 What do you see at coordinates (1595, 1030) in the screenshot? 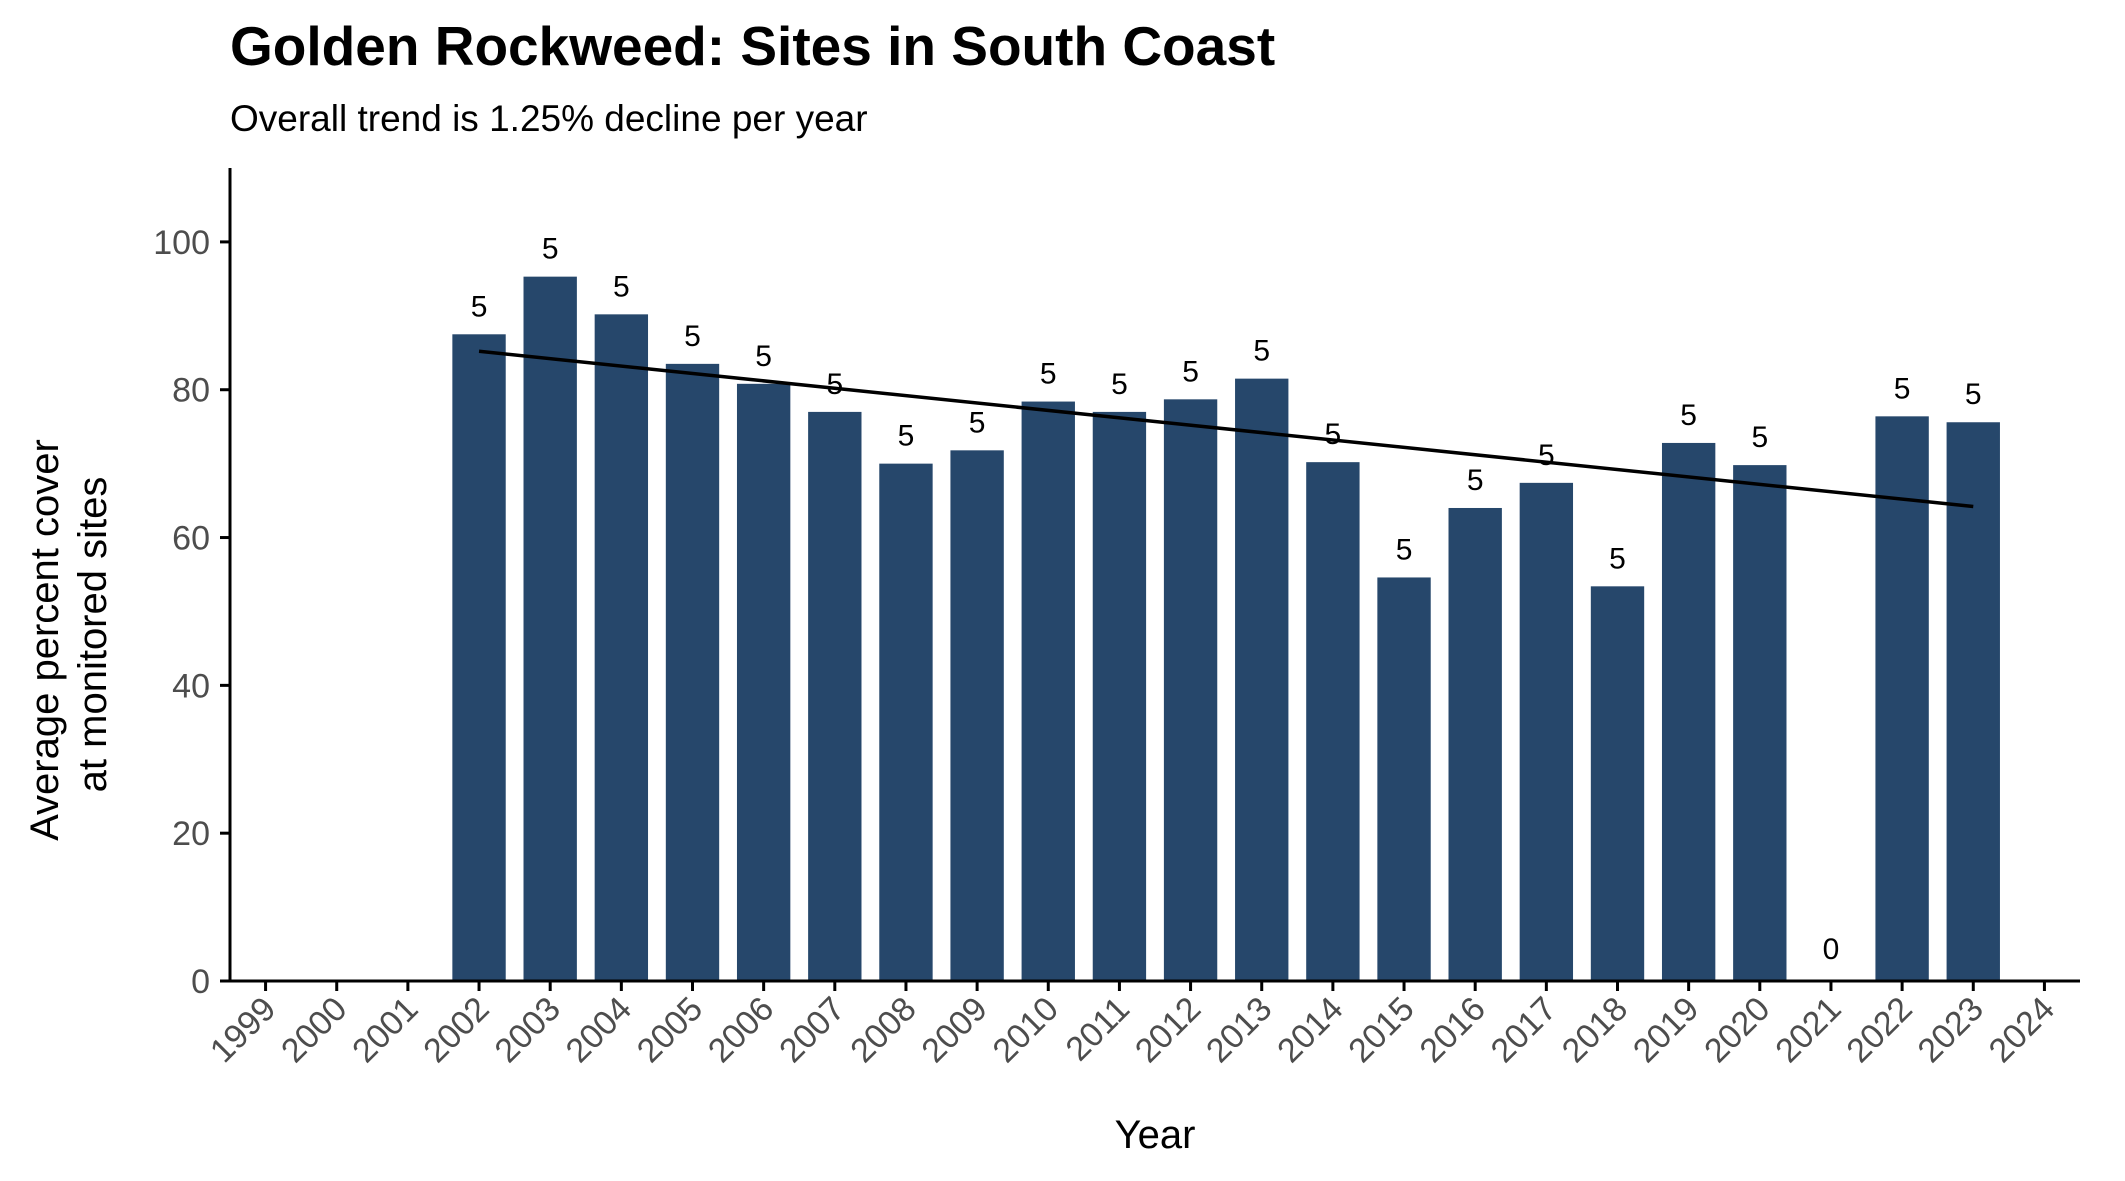
I see `x-tick-label: 2018` at bounding box center [1595, 1030].